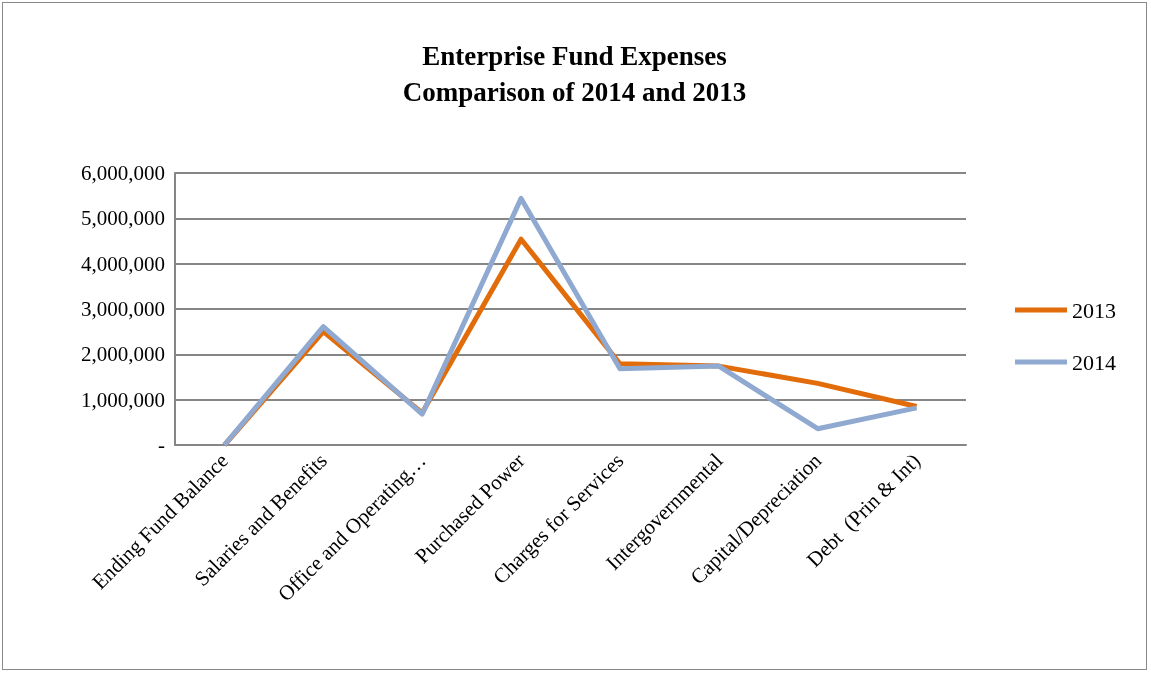  Describe the element at coordinates (123, 173) in the screenshot. I see `y-tick-label: 6,000,000` at that location.